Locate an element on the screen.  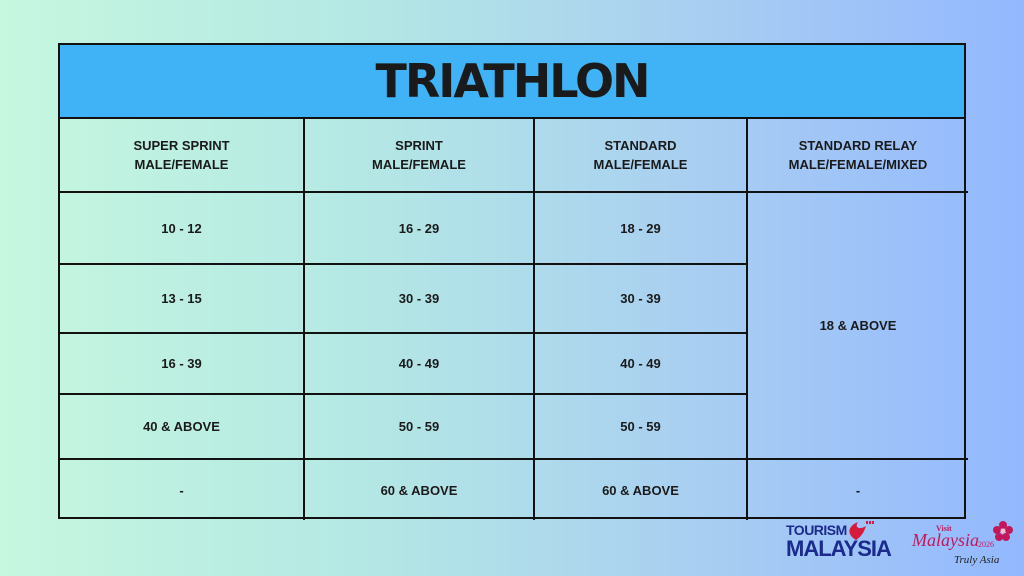
table-row: 16 - 39 40 - 49 40 - 49 is located at coordinates (514, 363).